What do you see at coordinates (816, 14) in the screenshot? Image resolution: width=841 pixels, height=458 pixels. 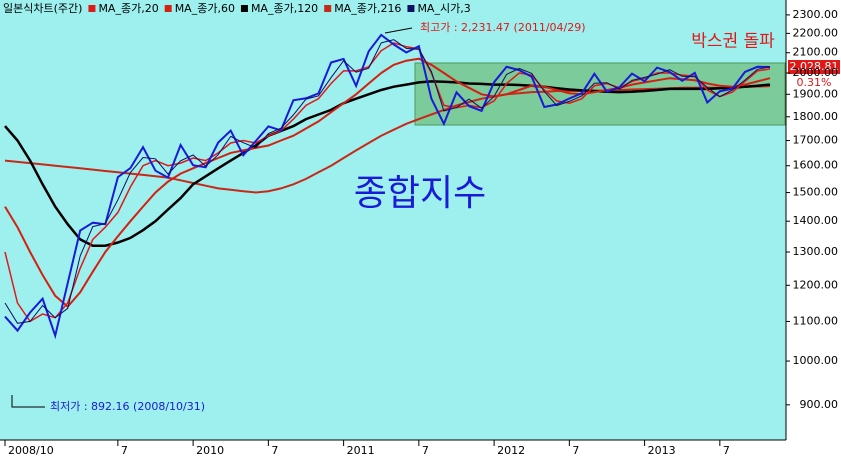 I see `y-tick-label: 2300.00` at bounding box center [816, 14].